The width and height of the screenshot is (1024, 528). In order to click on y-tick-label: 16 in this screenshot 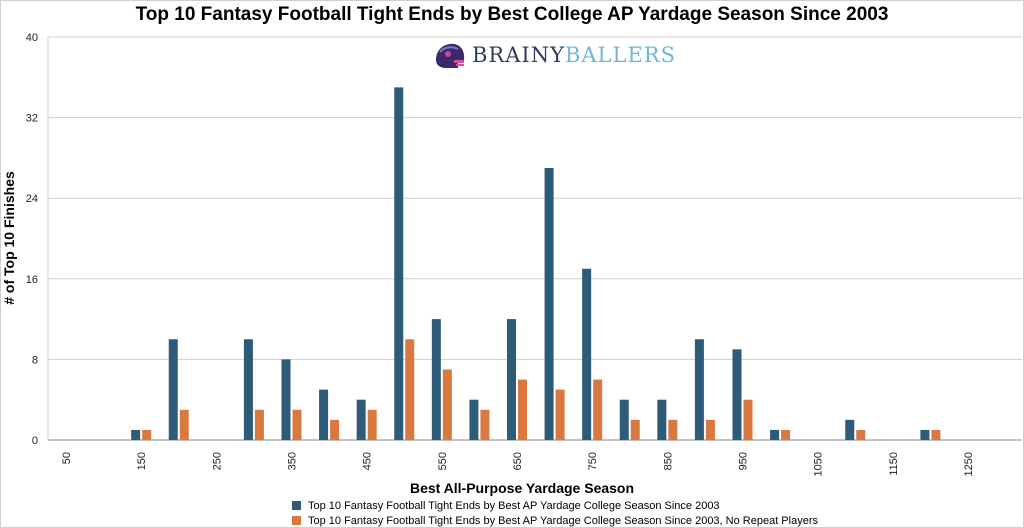, I will do `click(32, 280)`.